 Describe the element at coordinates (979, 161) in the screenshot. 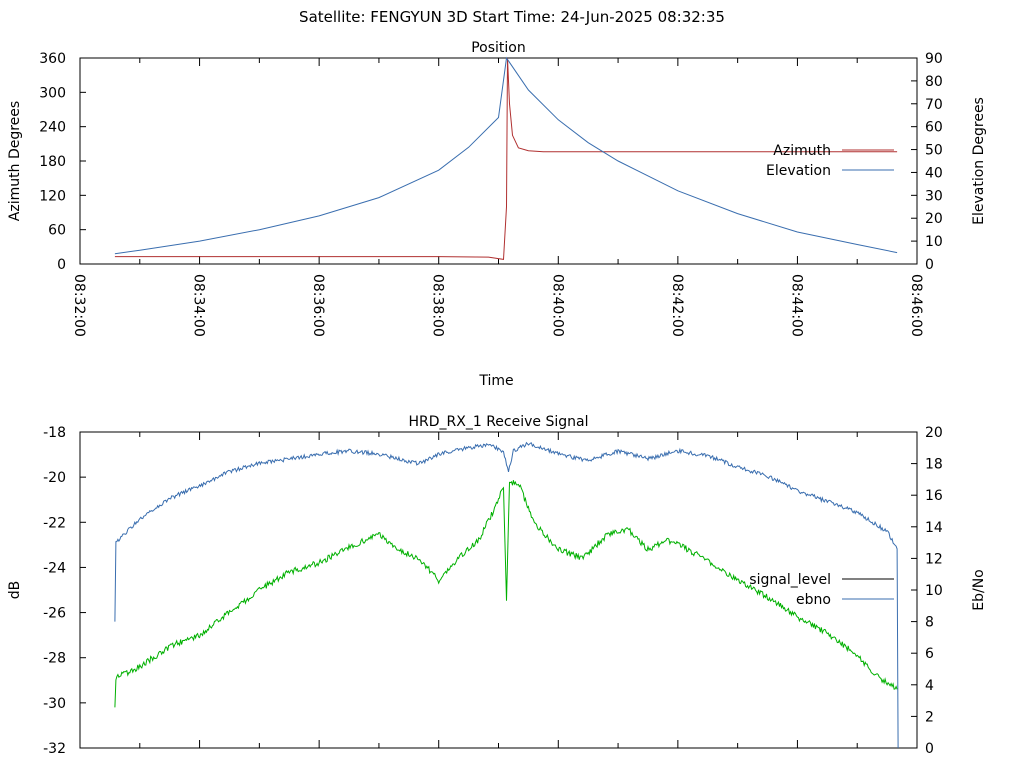

I see `y-axis-label-right: Elevation Degrees` at that location.